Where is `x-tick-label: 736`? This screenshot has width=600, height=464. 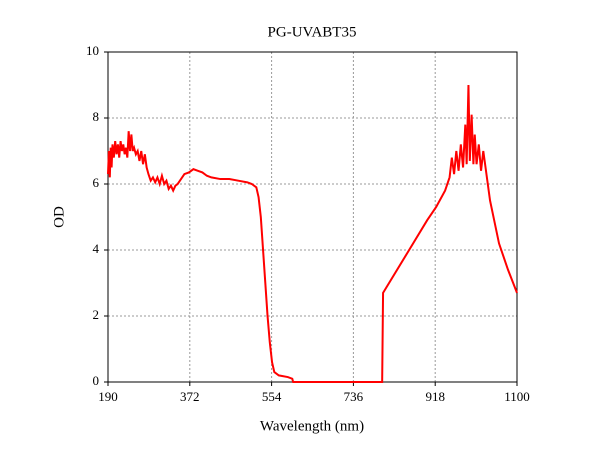 x-tick-label: 736 is located at coordinates (354, 396).